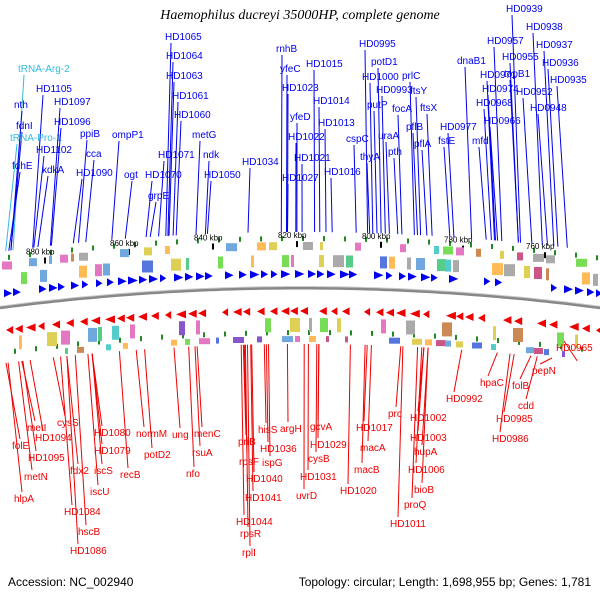 This screenshot has height=600, width=600. What do you see at coordinates (193, 474) in the screenshot?
I see `reverse-gene-label: nfo` at bounding box center [193, 474].